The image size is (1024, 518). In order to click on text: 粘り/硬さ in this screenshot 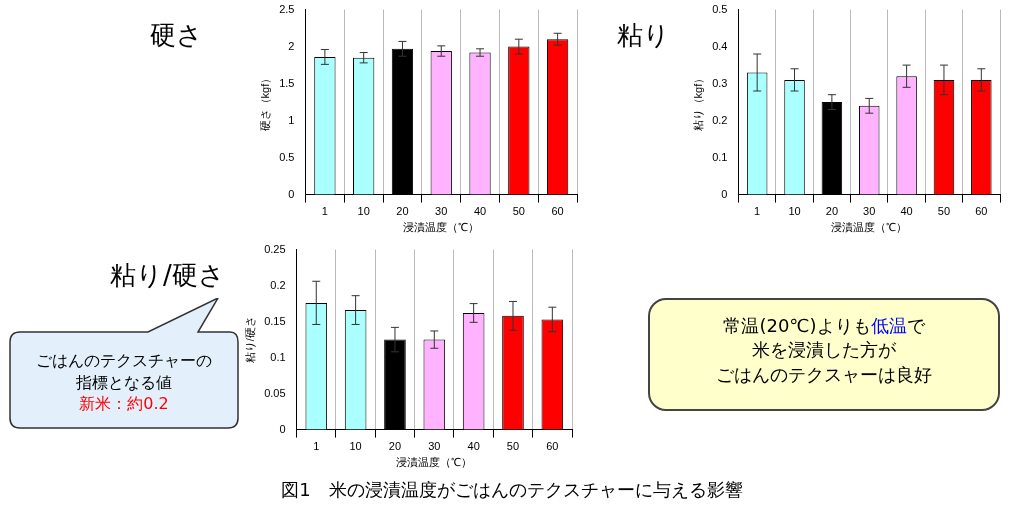, I will do `click(167, 275)`.